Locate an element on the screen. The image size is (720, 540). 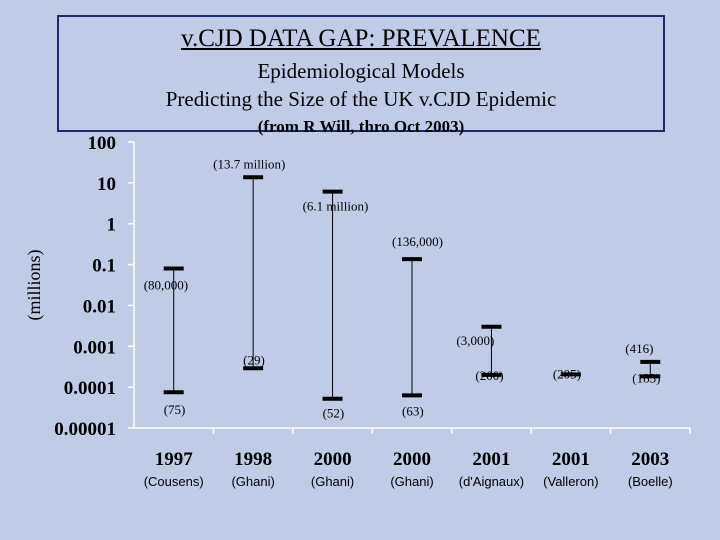
y-tick-label: 0.01 is located at coordinates (99, 306).